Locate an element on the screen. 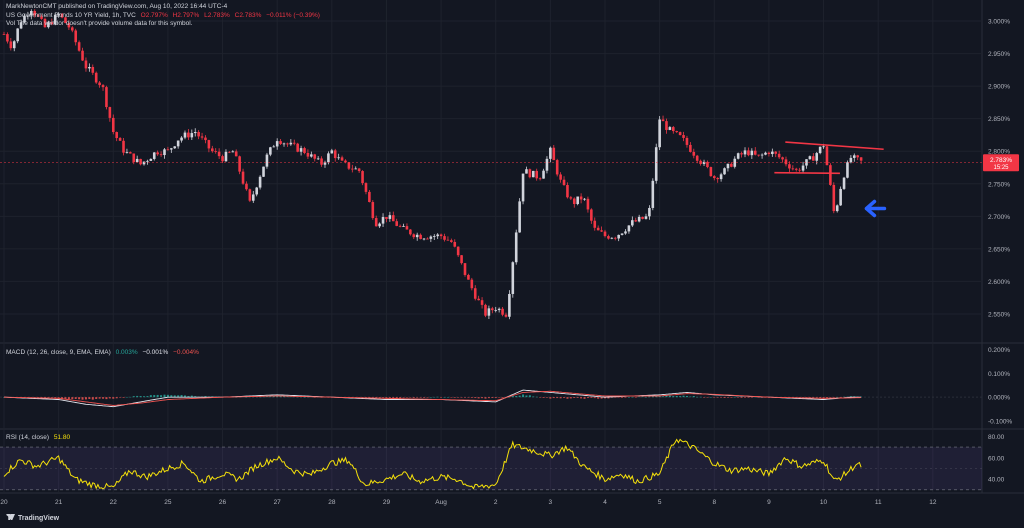  price-tick-label: 2.650% is located at coordinates (999, 249).